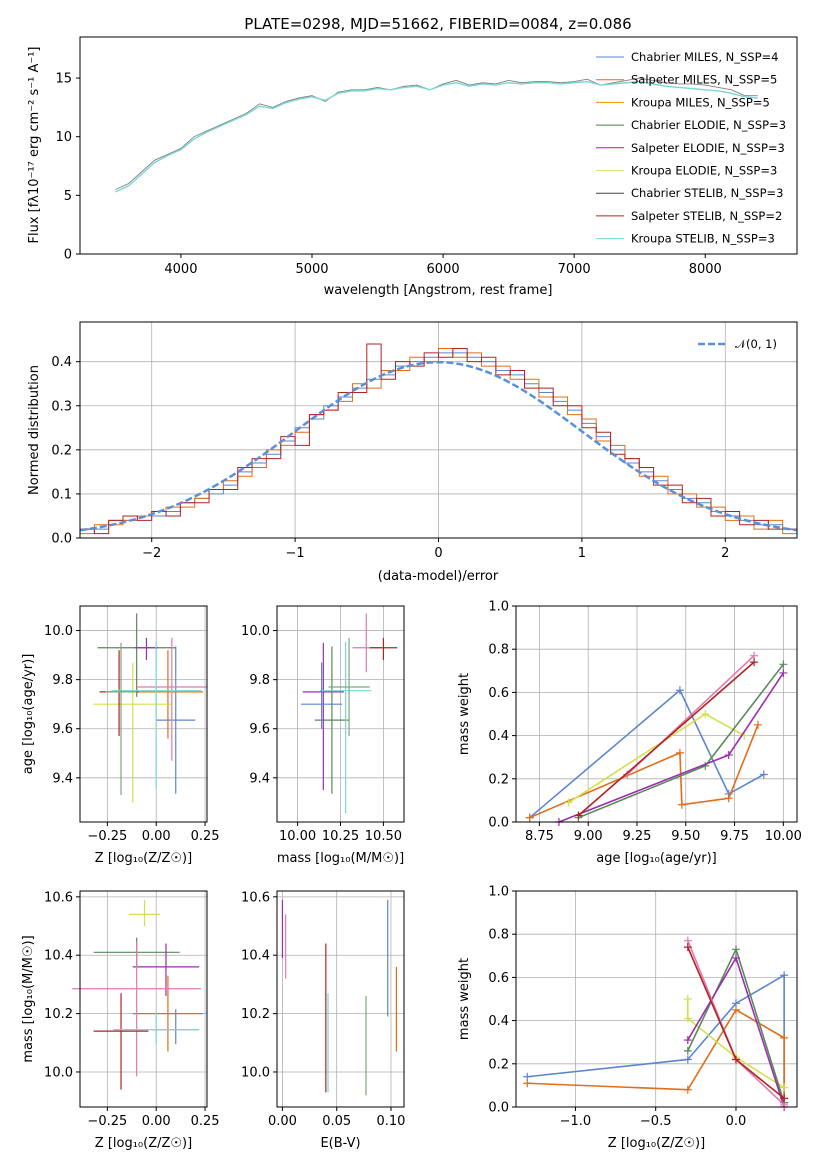 This screenshot has width=819, height=1170. Describe the element at coordinates (68, 255) in the screenshot. I see `y-tick-label: 0` at that location.